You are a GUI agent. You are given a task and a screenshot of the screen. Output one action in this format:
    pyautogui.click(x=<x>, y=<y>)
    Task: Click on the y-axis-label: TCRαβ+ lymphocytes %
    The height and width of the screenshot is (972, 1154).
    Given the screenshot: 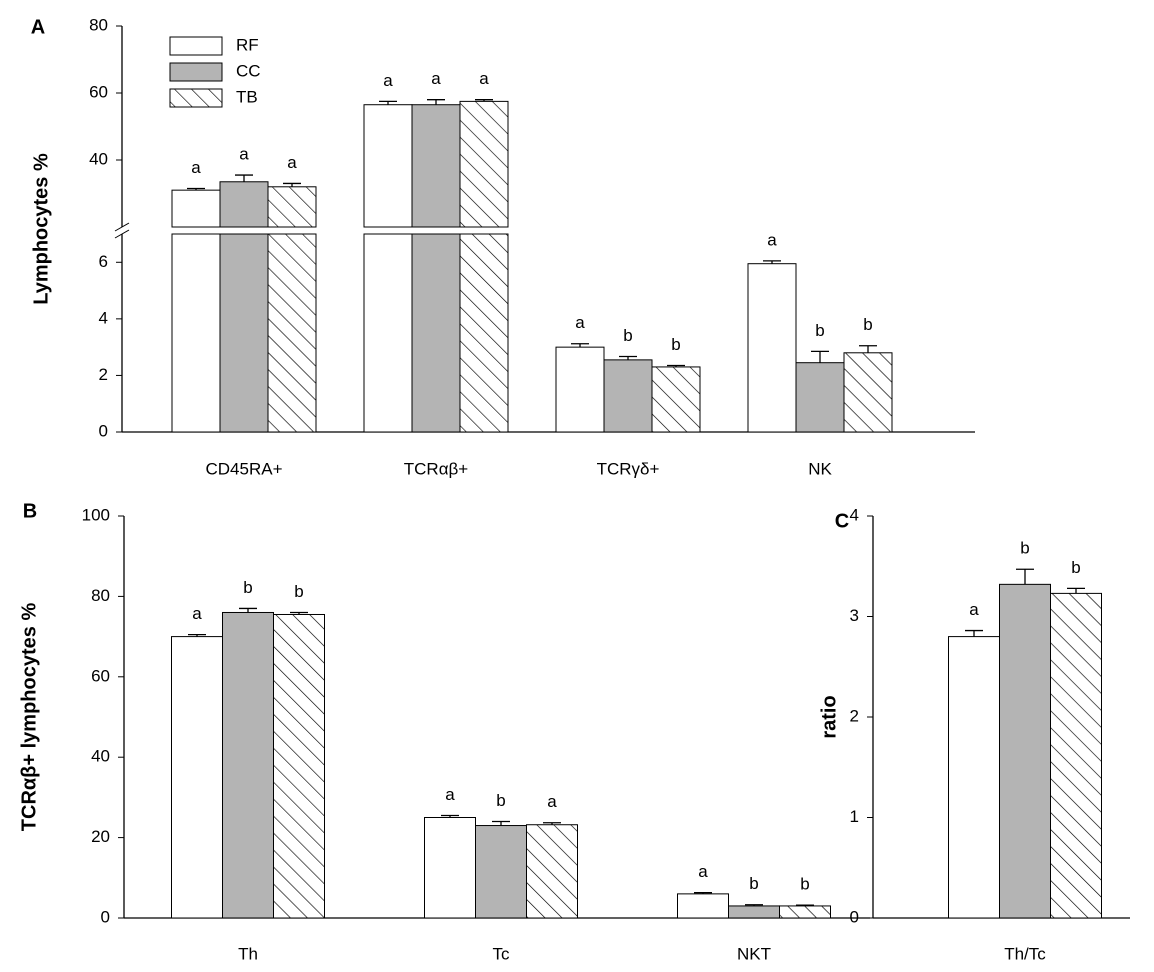 What is the action you would take?
    pyautogui.click(x=29, y=717)
    